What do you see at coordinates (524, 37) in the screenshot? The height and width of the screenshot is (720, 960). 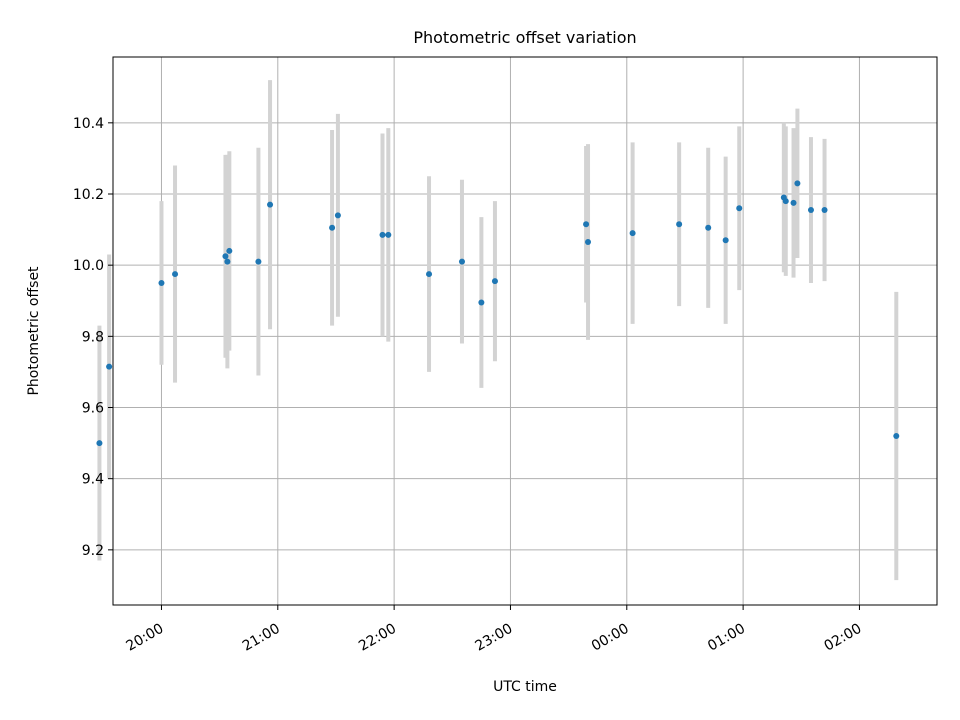 I see `chart-title: Photometric offset variation` at bounding box center [524, 37].